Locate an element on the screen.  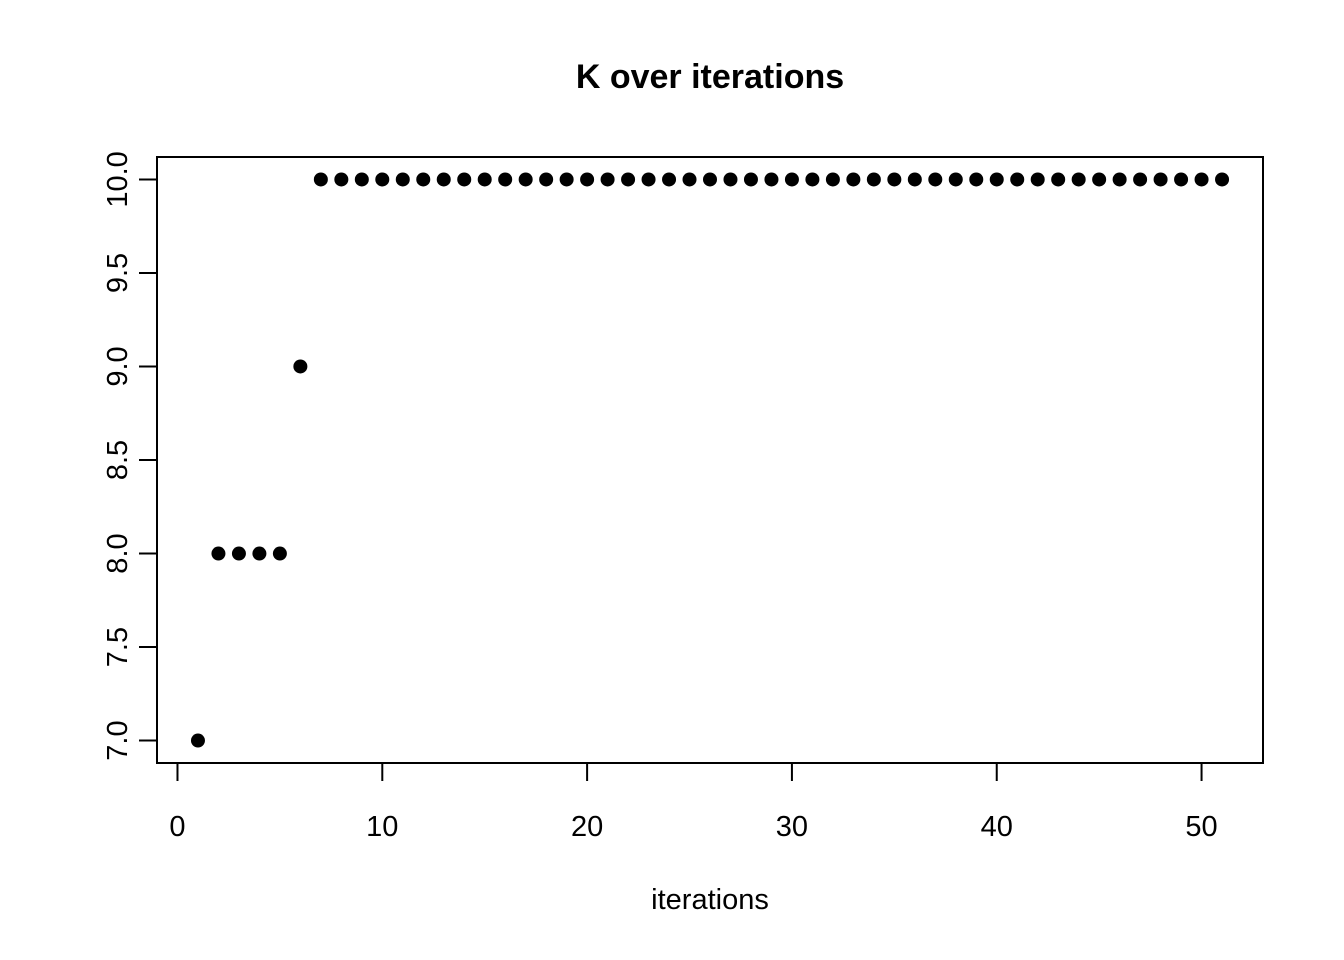
x-tick-label: 10 is located at coordinates (382, 827).